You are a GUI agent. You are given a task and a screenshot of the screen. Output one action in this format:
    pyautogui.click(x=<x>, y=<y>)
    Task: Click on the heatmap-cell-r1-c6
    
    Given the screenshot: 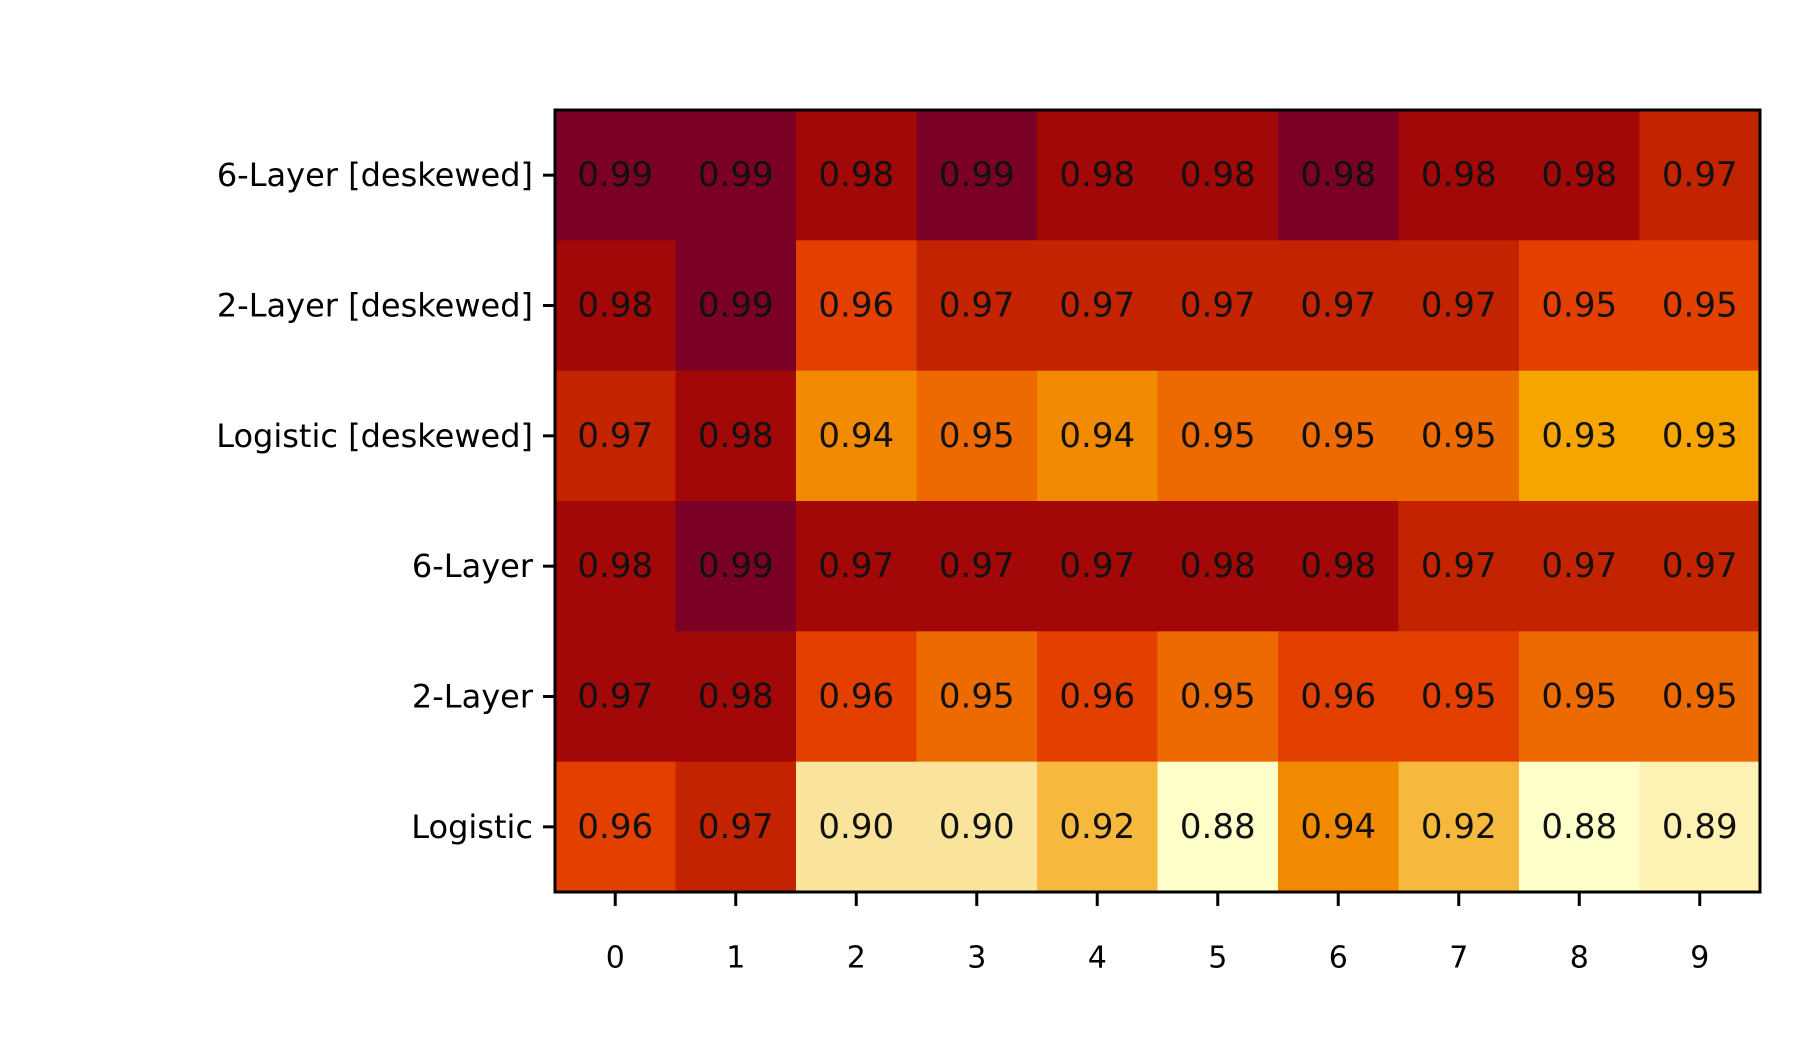 What is the action you would take?
    pyautogui.click(x=1339, y=306)
    